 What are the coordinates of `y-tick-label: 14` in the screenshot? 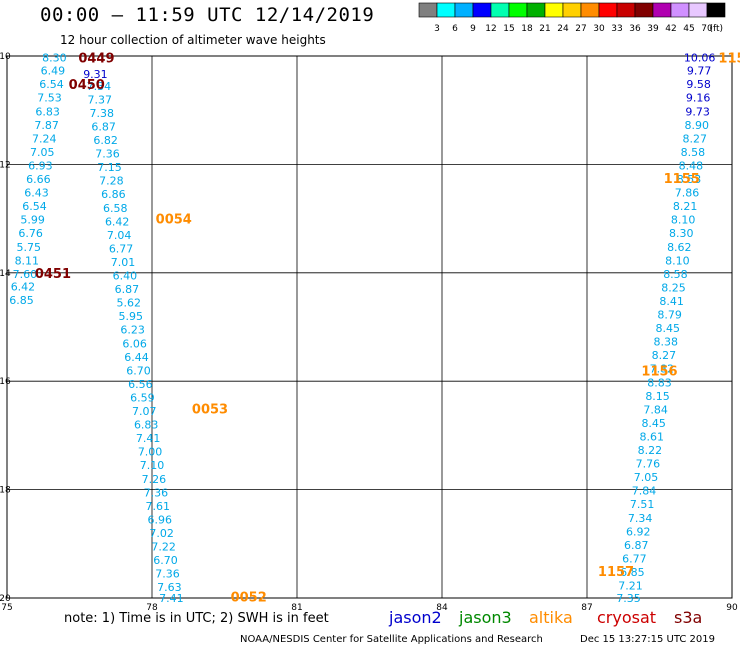 It's located at (5, 274).